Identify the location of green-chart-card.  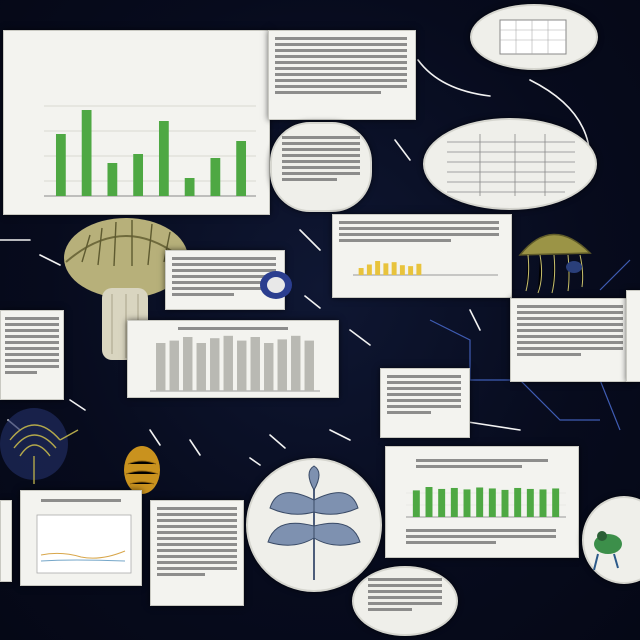
(482, 502).